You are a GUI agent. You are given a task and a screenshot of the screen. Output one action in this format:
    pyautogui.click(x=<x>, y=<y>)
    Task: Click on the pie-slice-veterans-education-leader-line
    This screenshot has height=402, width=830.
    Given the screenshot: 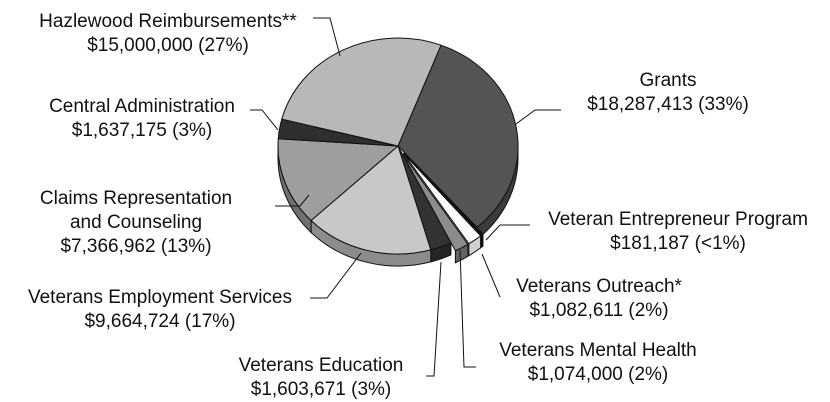 What is the action you would take?
    pyautogui.click(x=434, y=319)
    